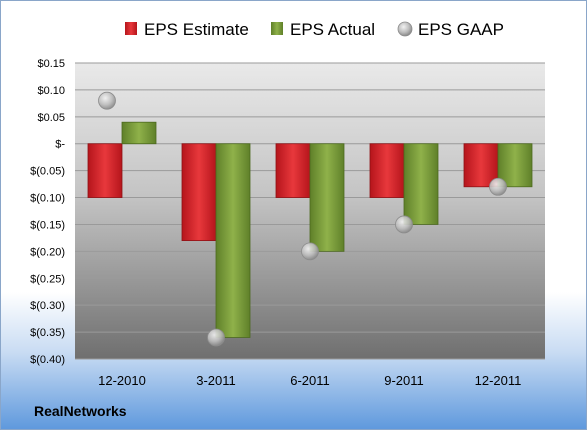 This screenshot has height=430, width=587. What do you see at coordinates (47, 172) in the screenshot?
I see `y-tick-label: $(0.05)` at bounding box center [47, 172].